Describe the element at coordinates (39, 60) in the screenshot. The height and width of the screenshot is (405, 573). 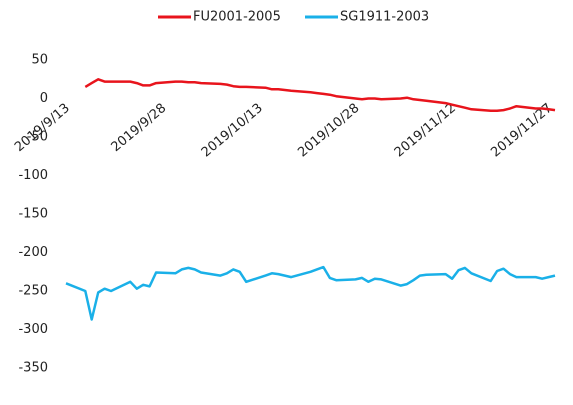
I see `y-tick-label: 50` at that location.